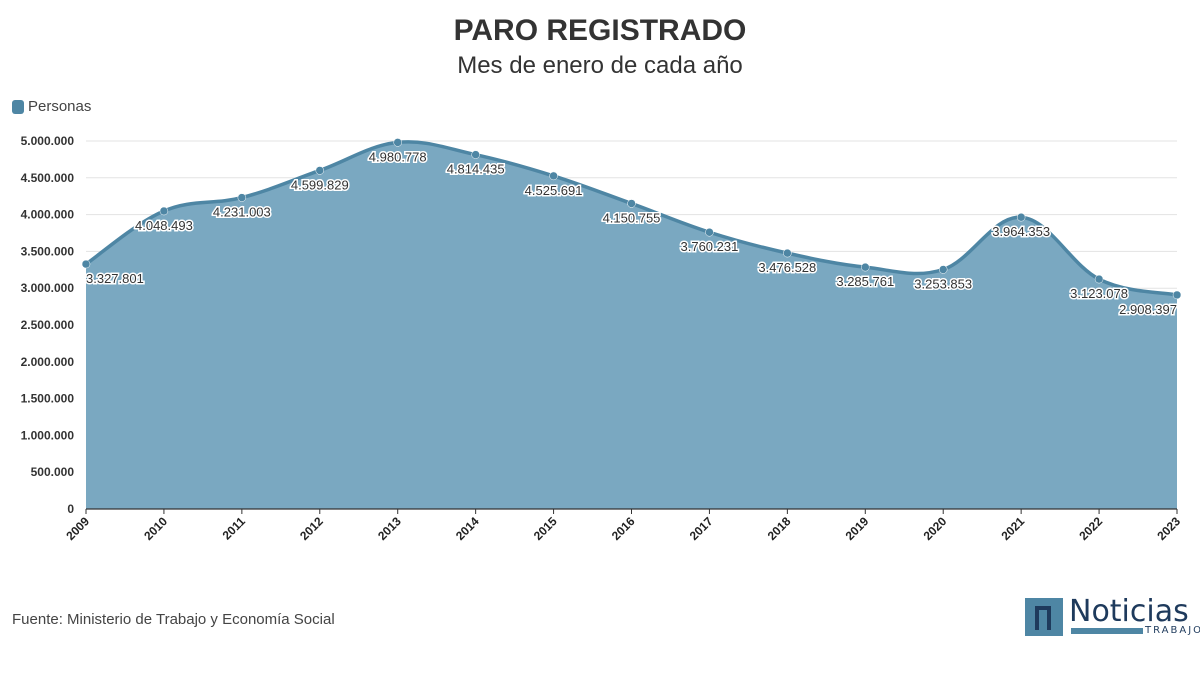 The width and height of the screenshot is (1200, 675). I want to click on data-label: 4.048.493, so click(164, 225).